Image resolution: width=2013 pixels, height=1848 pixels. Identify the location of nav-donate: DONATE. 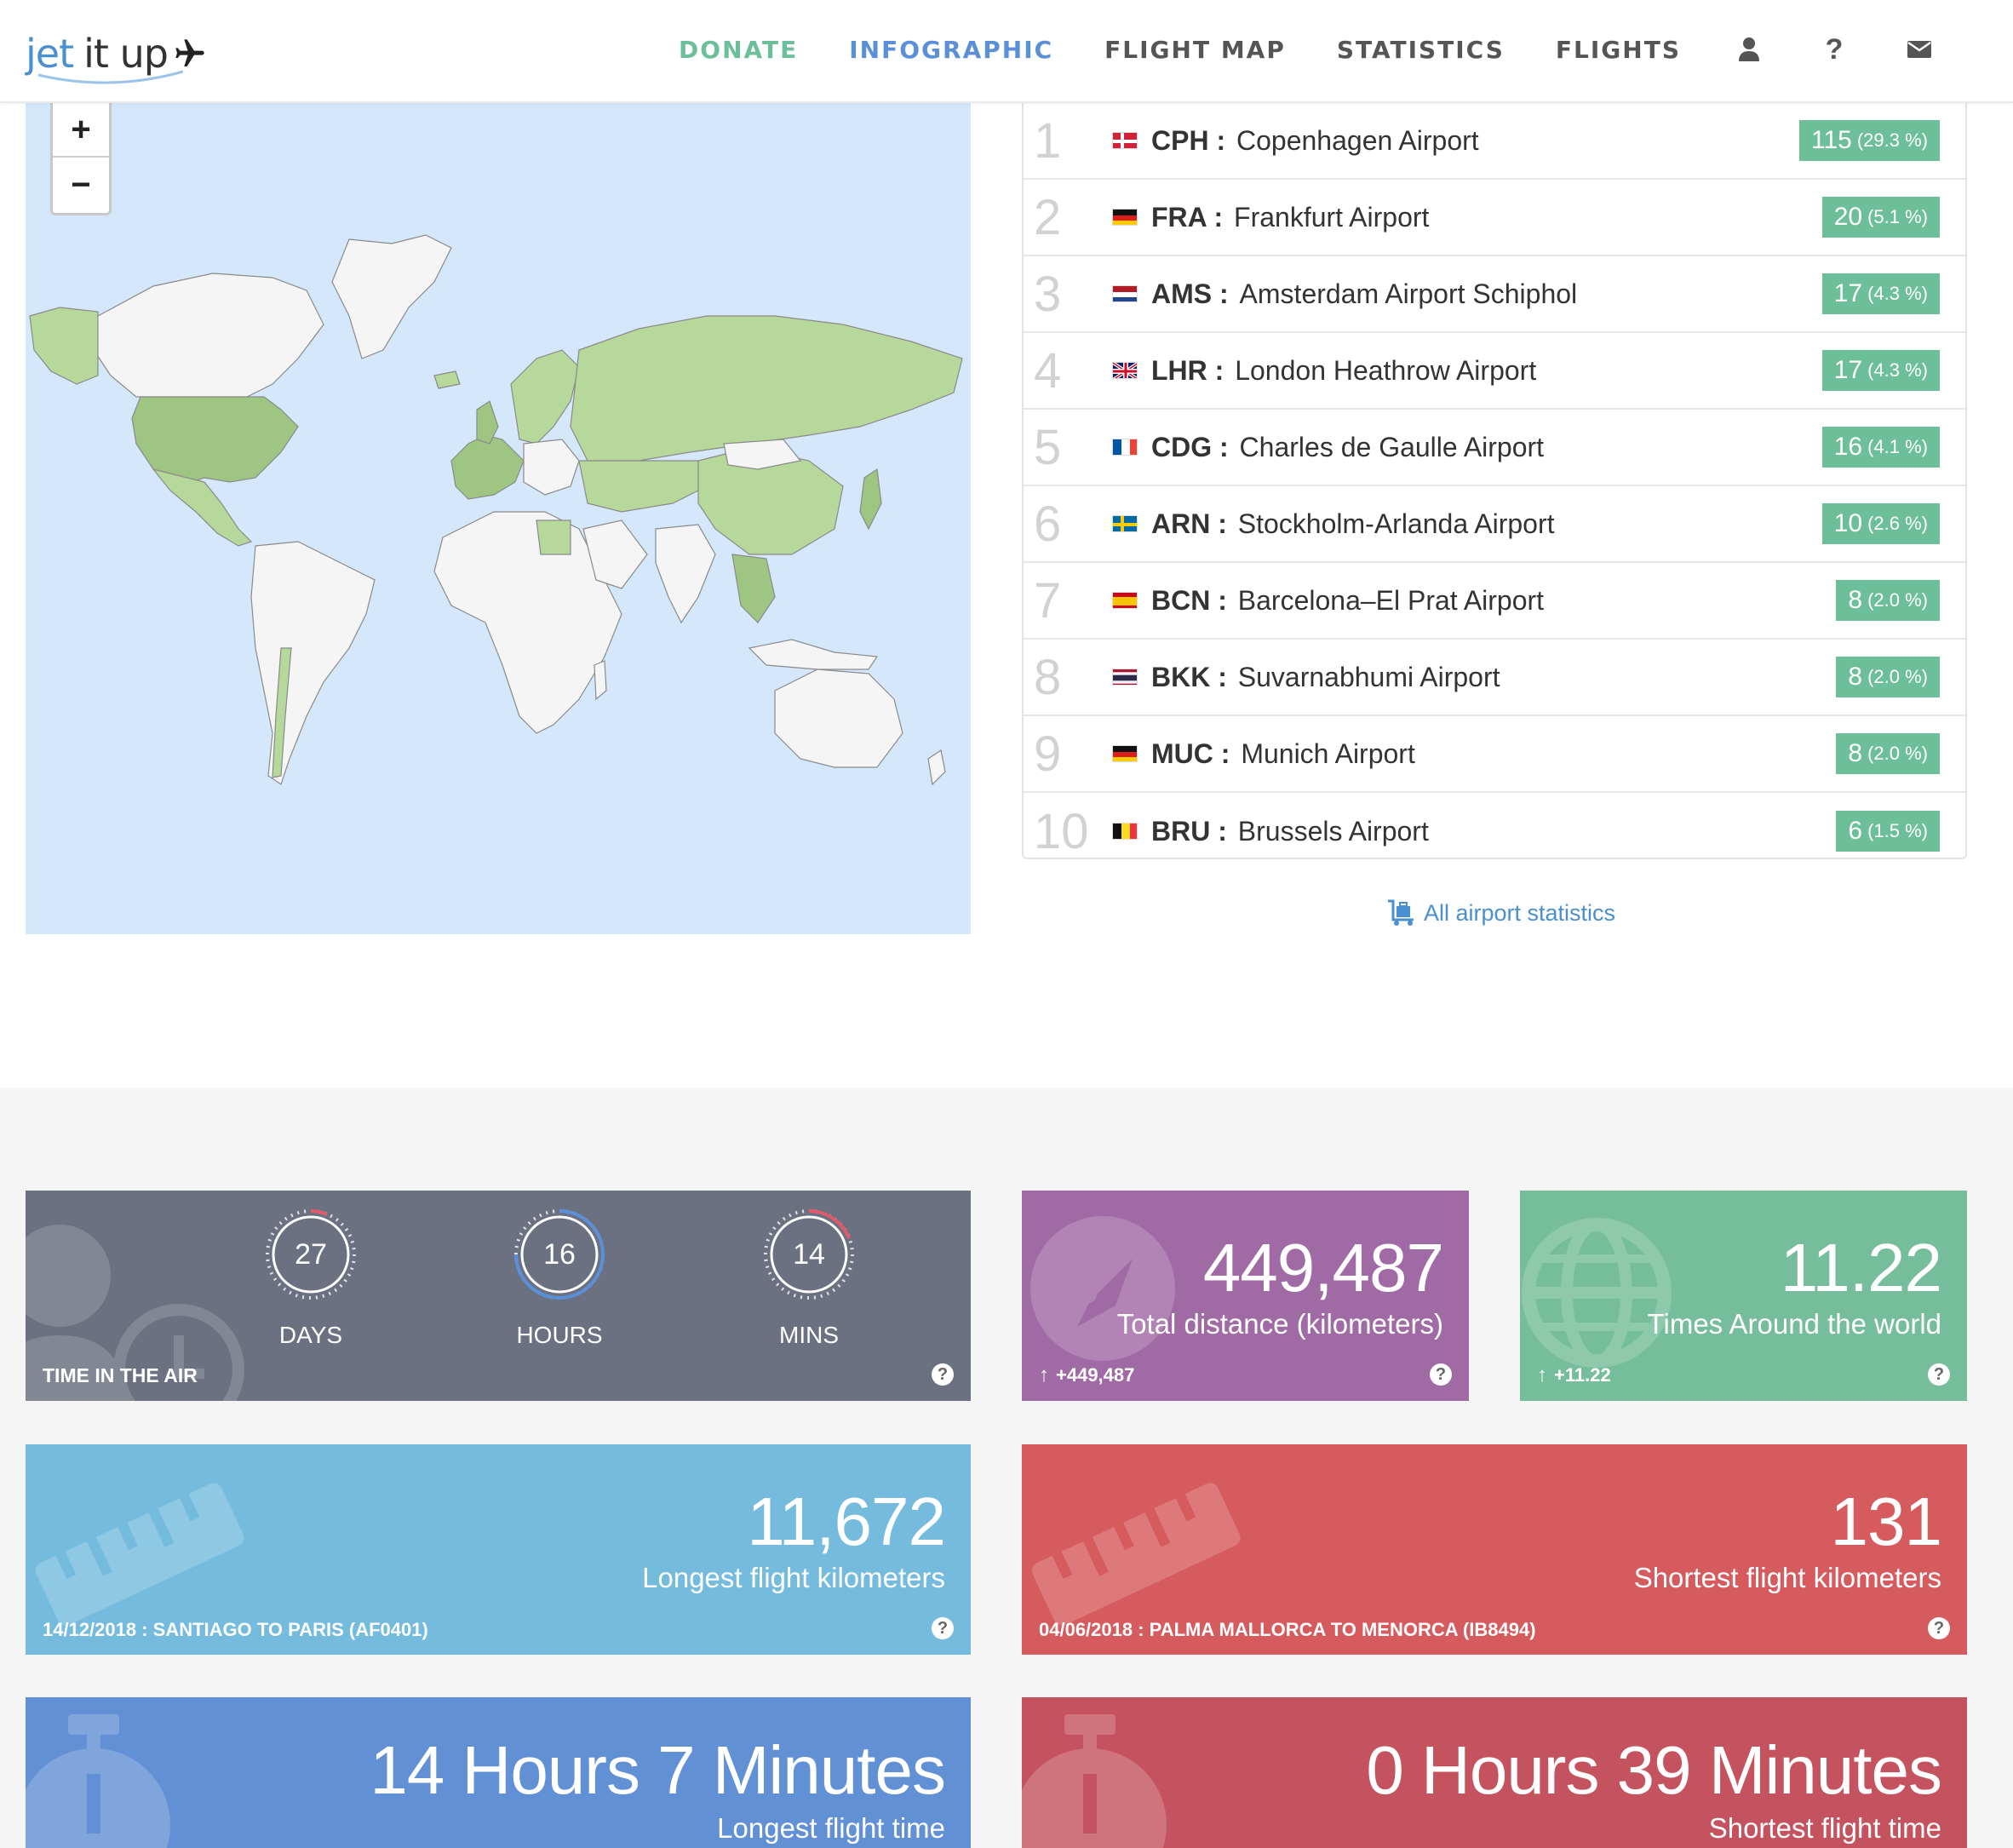
(739, 49).